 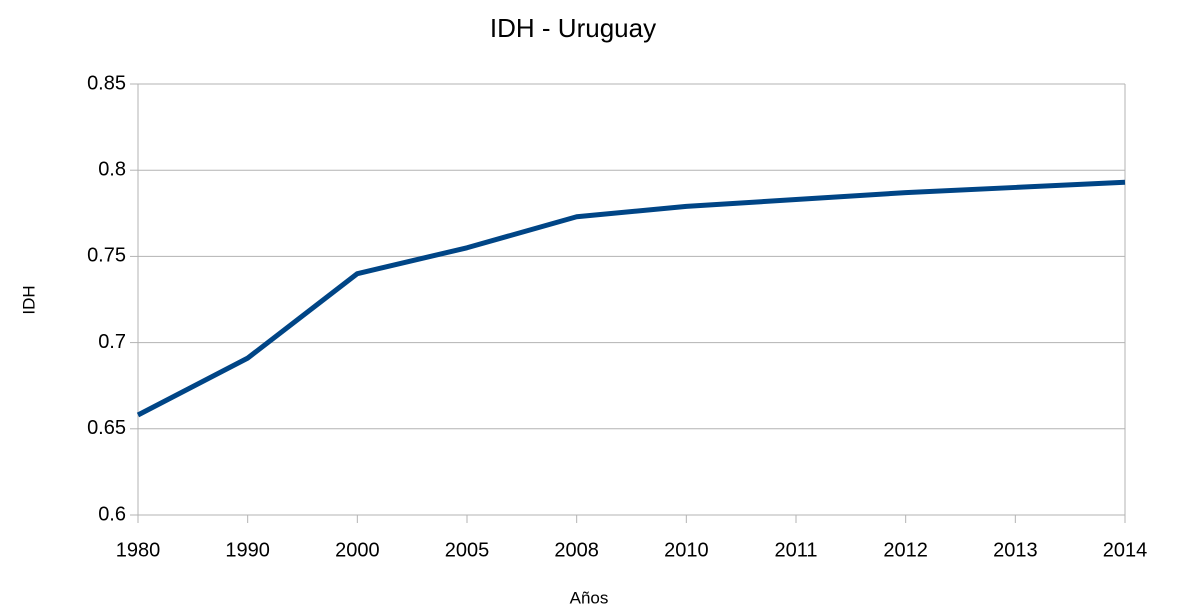 What do you see at coordinates (589, 597) in the screenshot?
I see `x-axis-label: Años` at bounding box center [589, 597].